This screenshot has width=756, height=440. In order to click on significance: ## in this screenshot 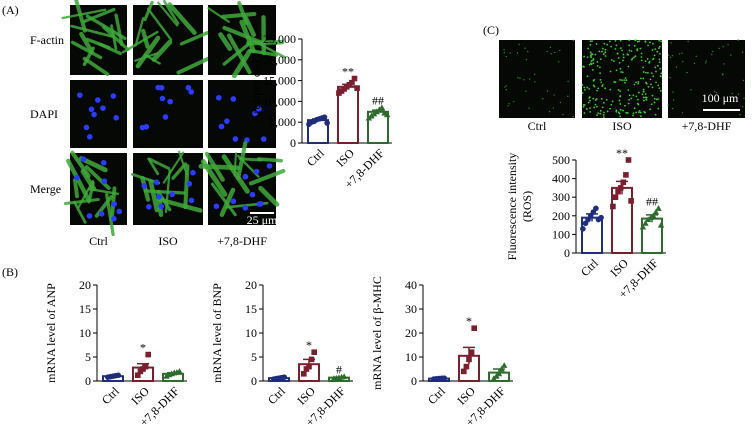, I will do `click(652, 201)`.